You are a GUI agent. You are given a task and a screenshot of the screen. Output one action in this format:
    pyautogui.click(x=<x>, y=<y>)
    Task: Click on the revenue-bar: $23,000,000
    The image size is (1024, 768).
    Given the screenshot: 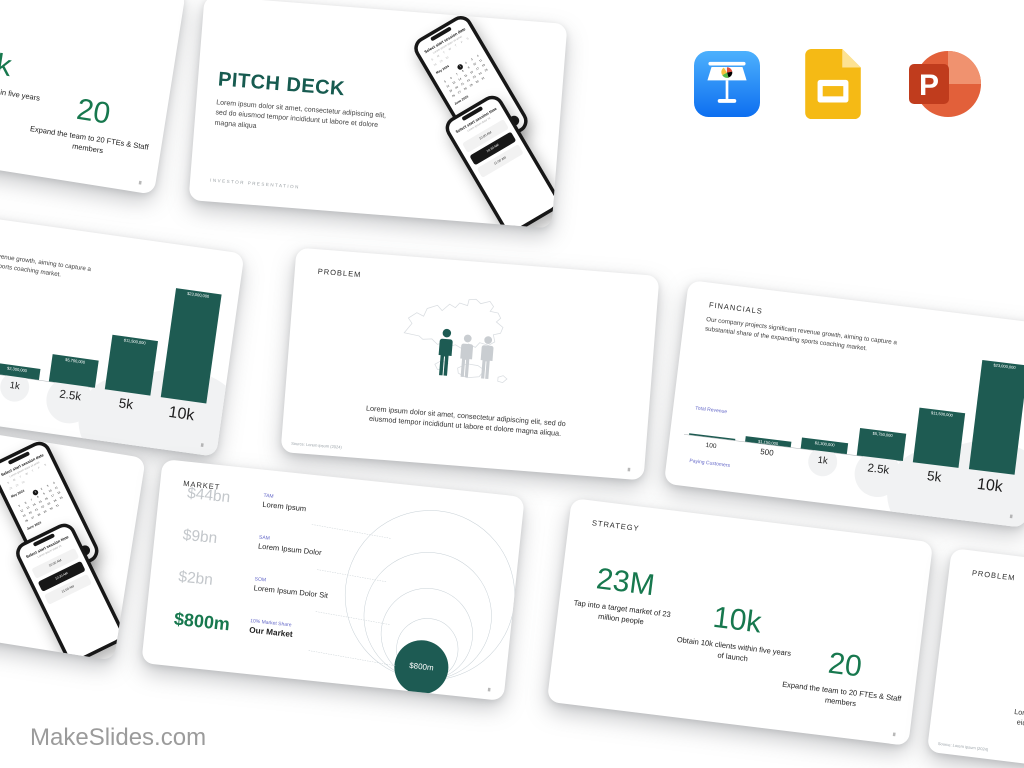 What is the action you would take?
    pyautogui.click(x=996, y=417)
    